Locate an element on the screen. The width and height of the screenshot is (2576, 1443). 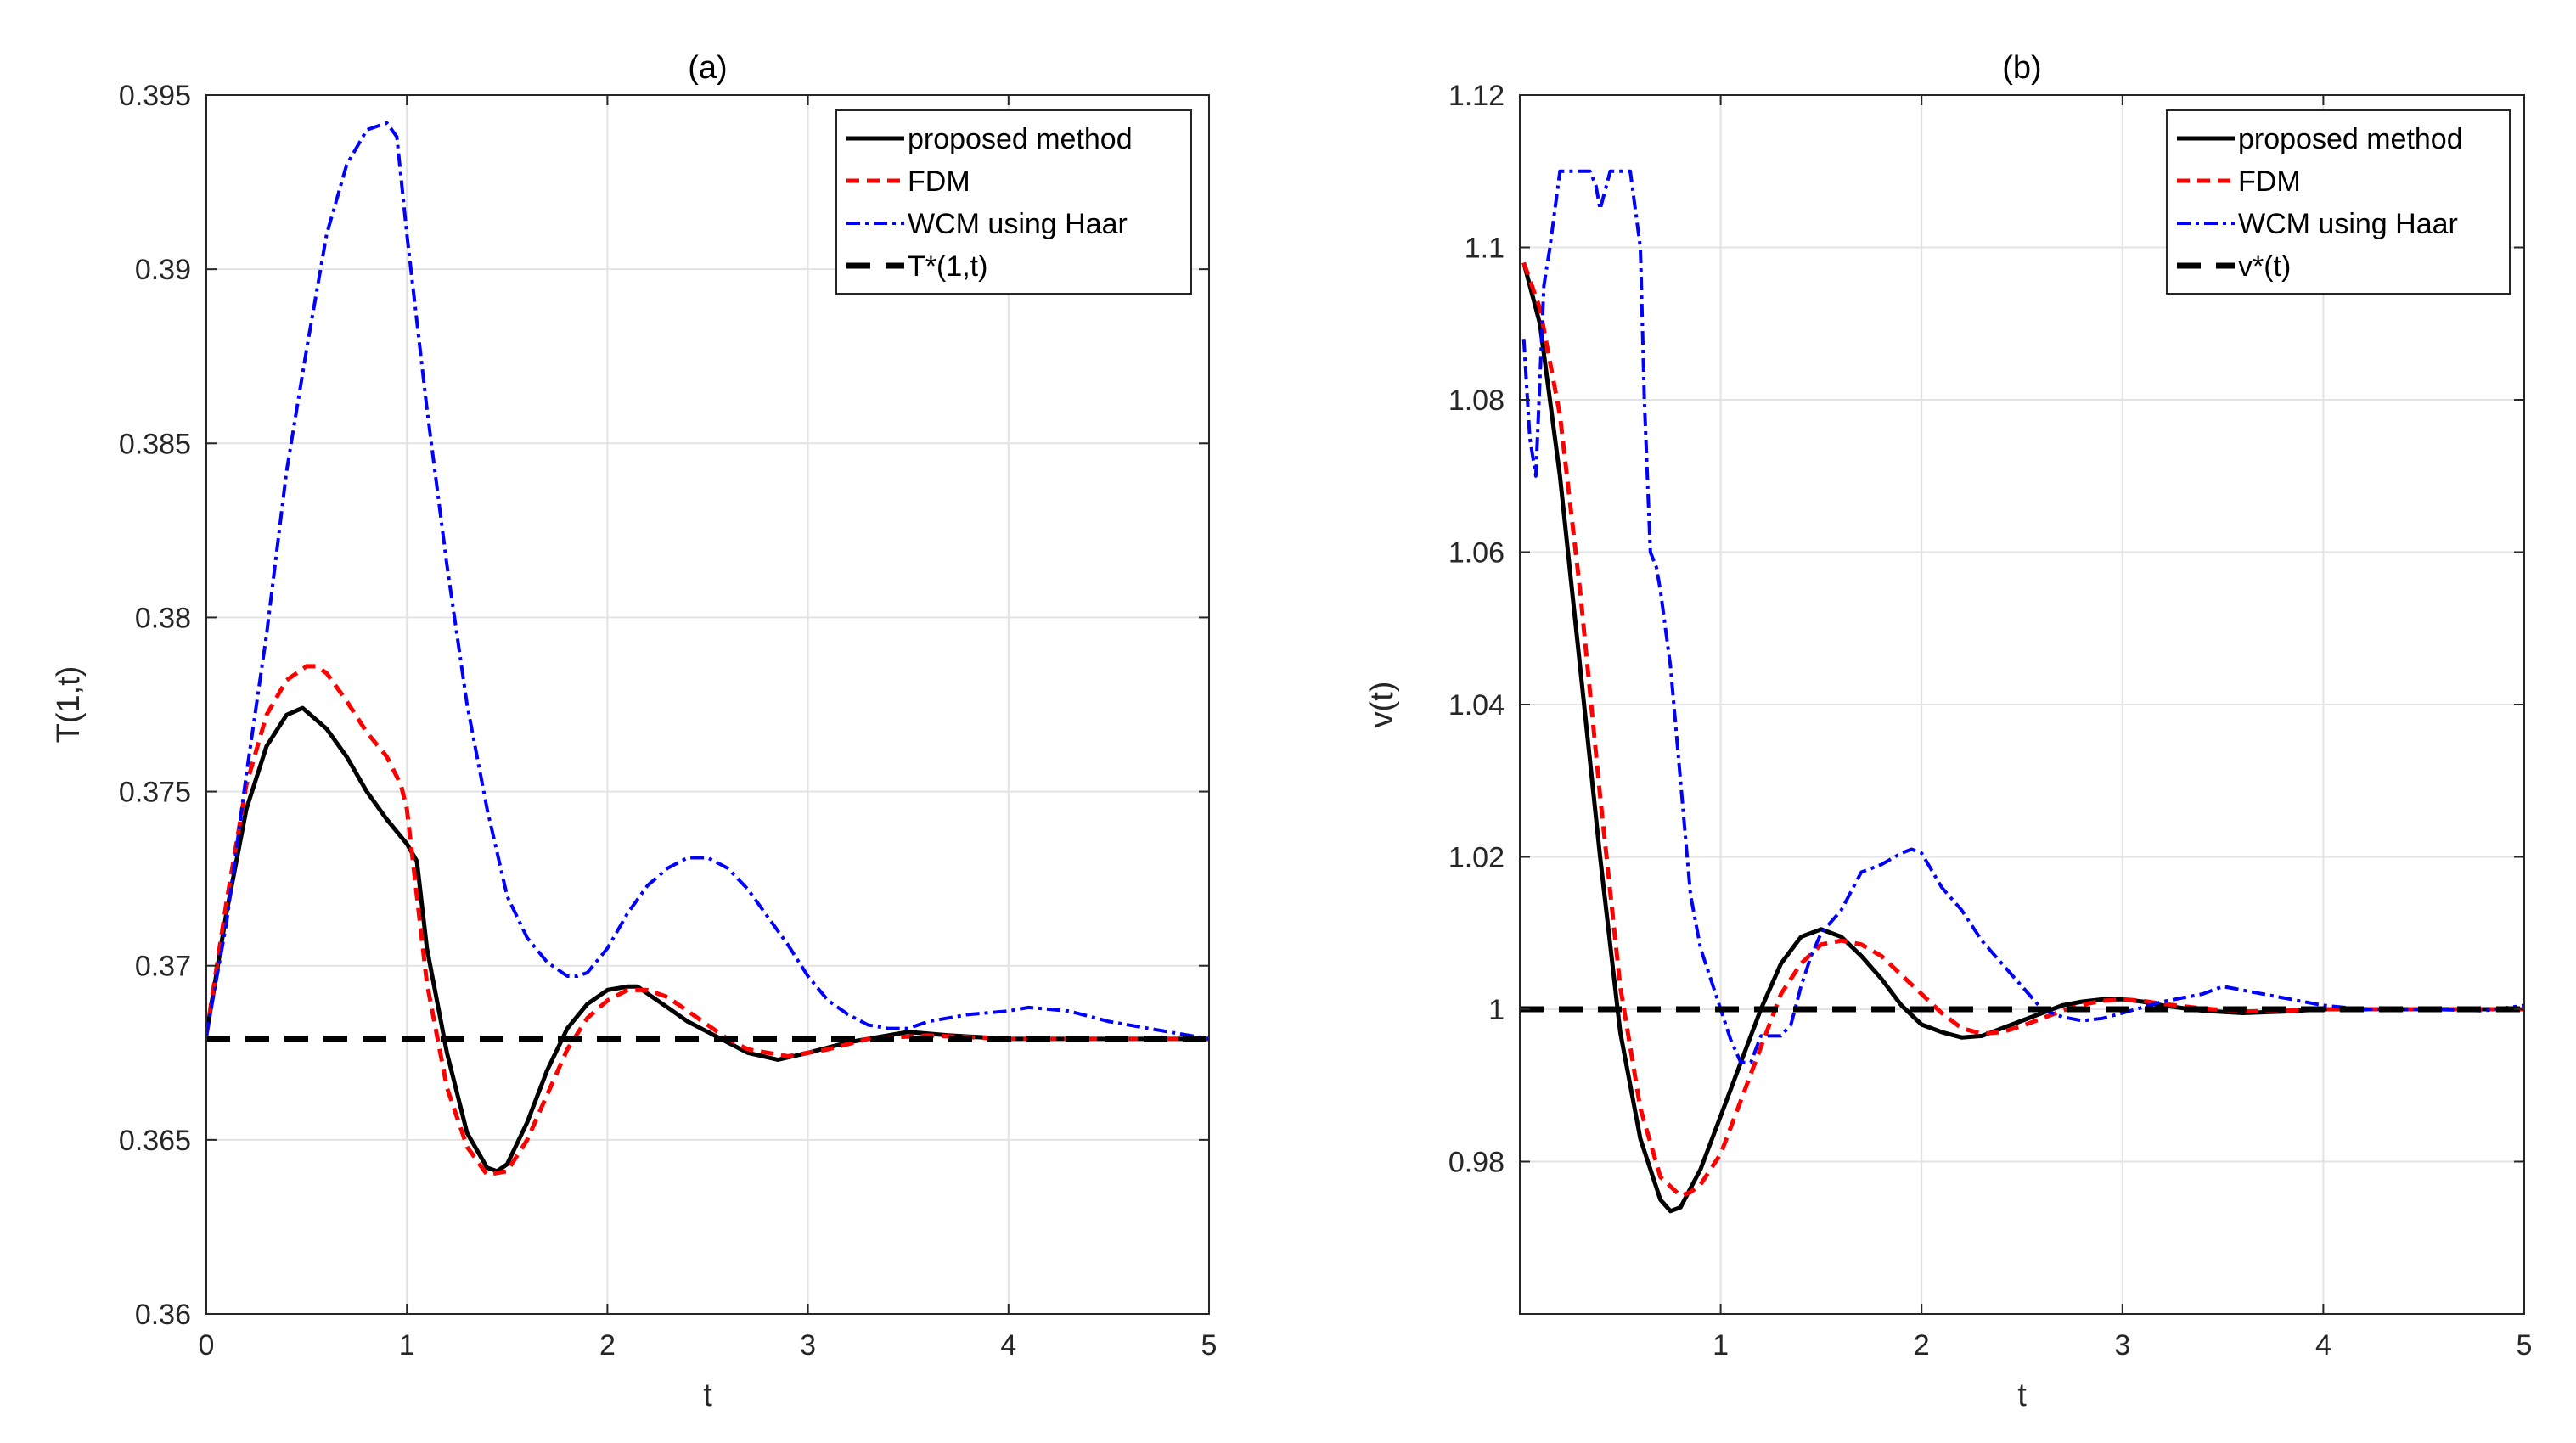
series-line-fdm is located at coordinates (707, 920).